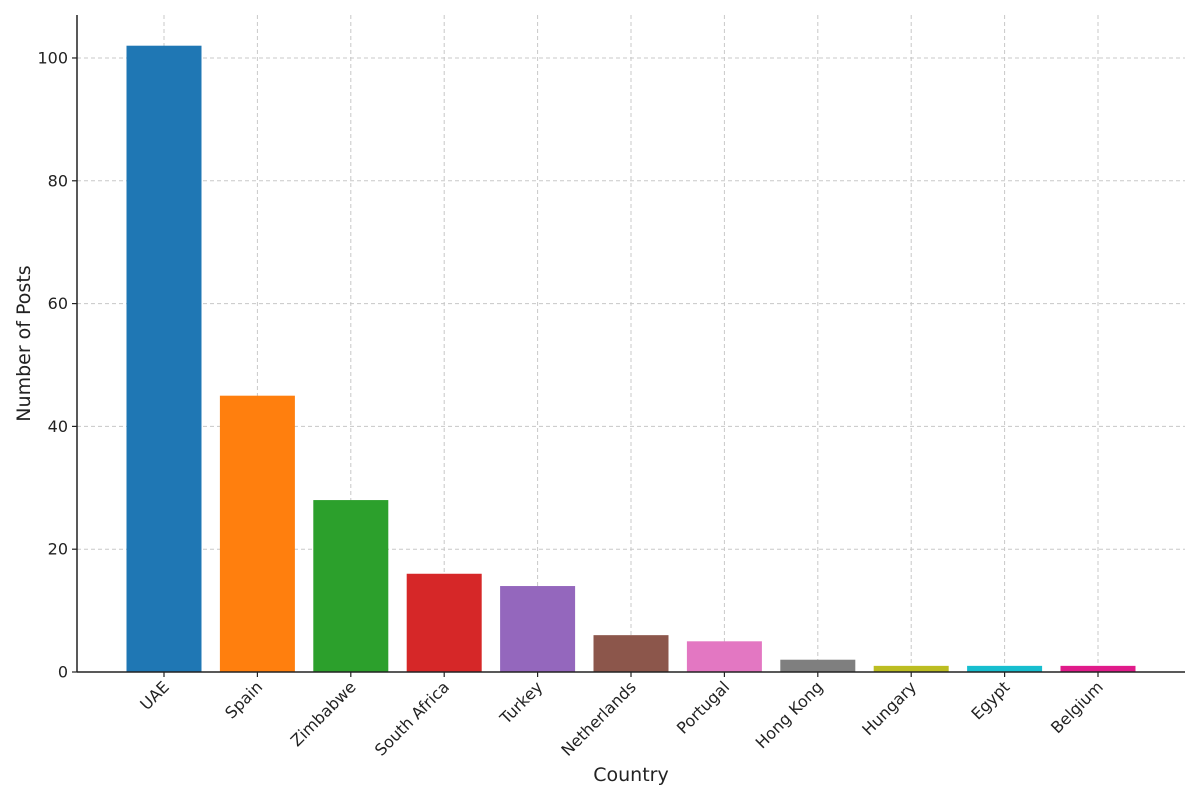 This screenshot has height=804, width=1200. What do you see at coordinates (58, 549) in the screenshot?
I see `y-tick-label: 20` at bounding box center [58, 549].